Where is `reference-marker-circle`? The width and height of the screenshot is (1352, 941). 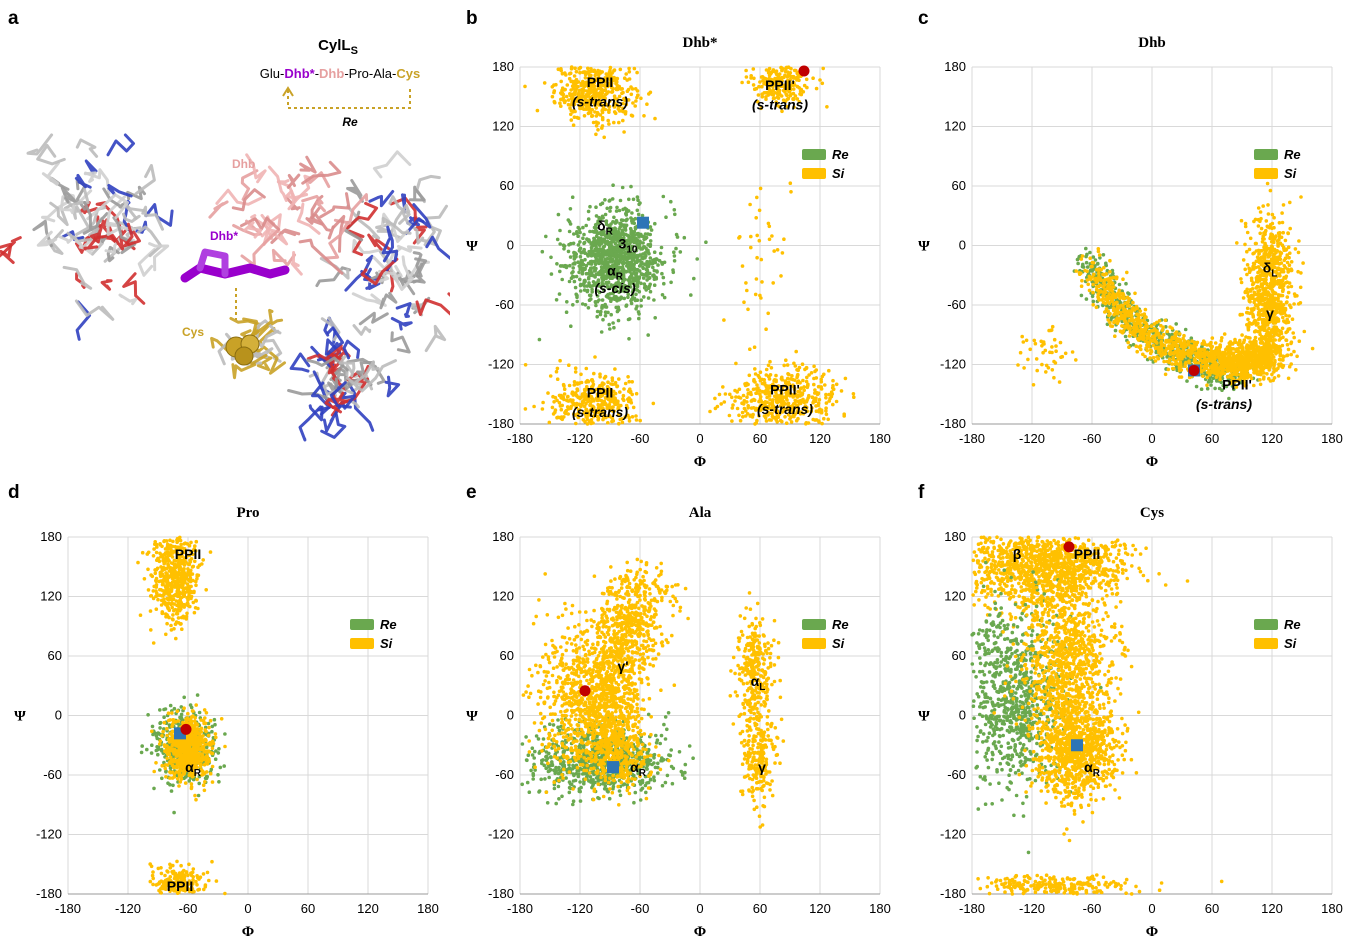 reference-marker-circle is located at coordinates (804, 71).